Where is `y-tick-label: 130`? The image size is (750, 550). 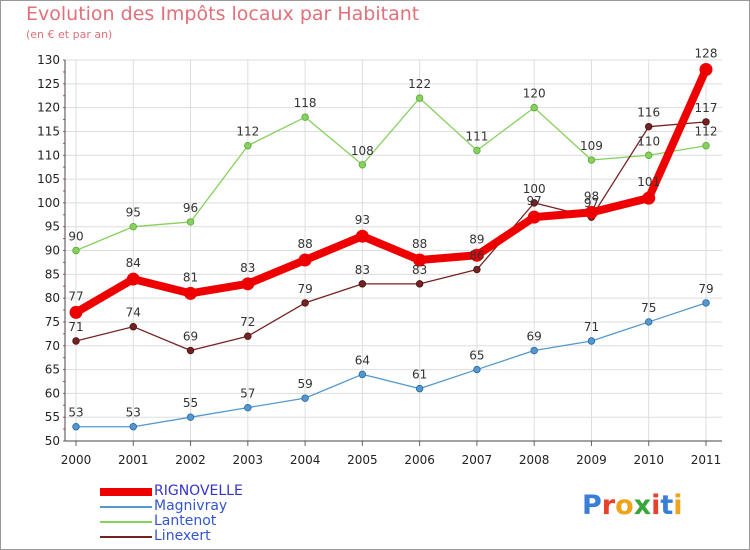
y-tick-label: 130 is located at coordinates (48, 60).